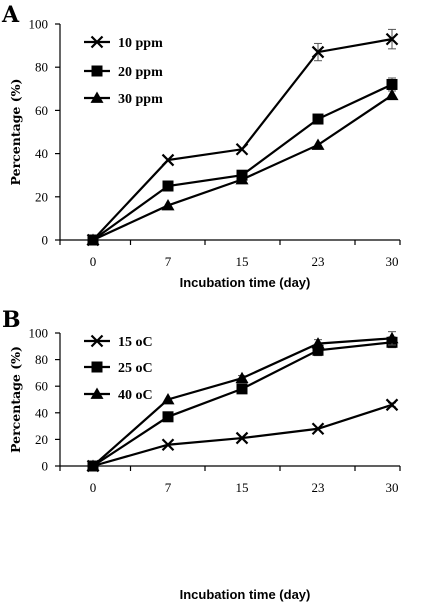 This screenshot has width=431, height=604. Describe the element at coordinates (140, 99) in the screenshot. I see `legend-label: 30 ppm` at that location.